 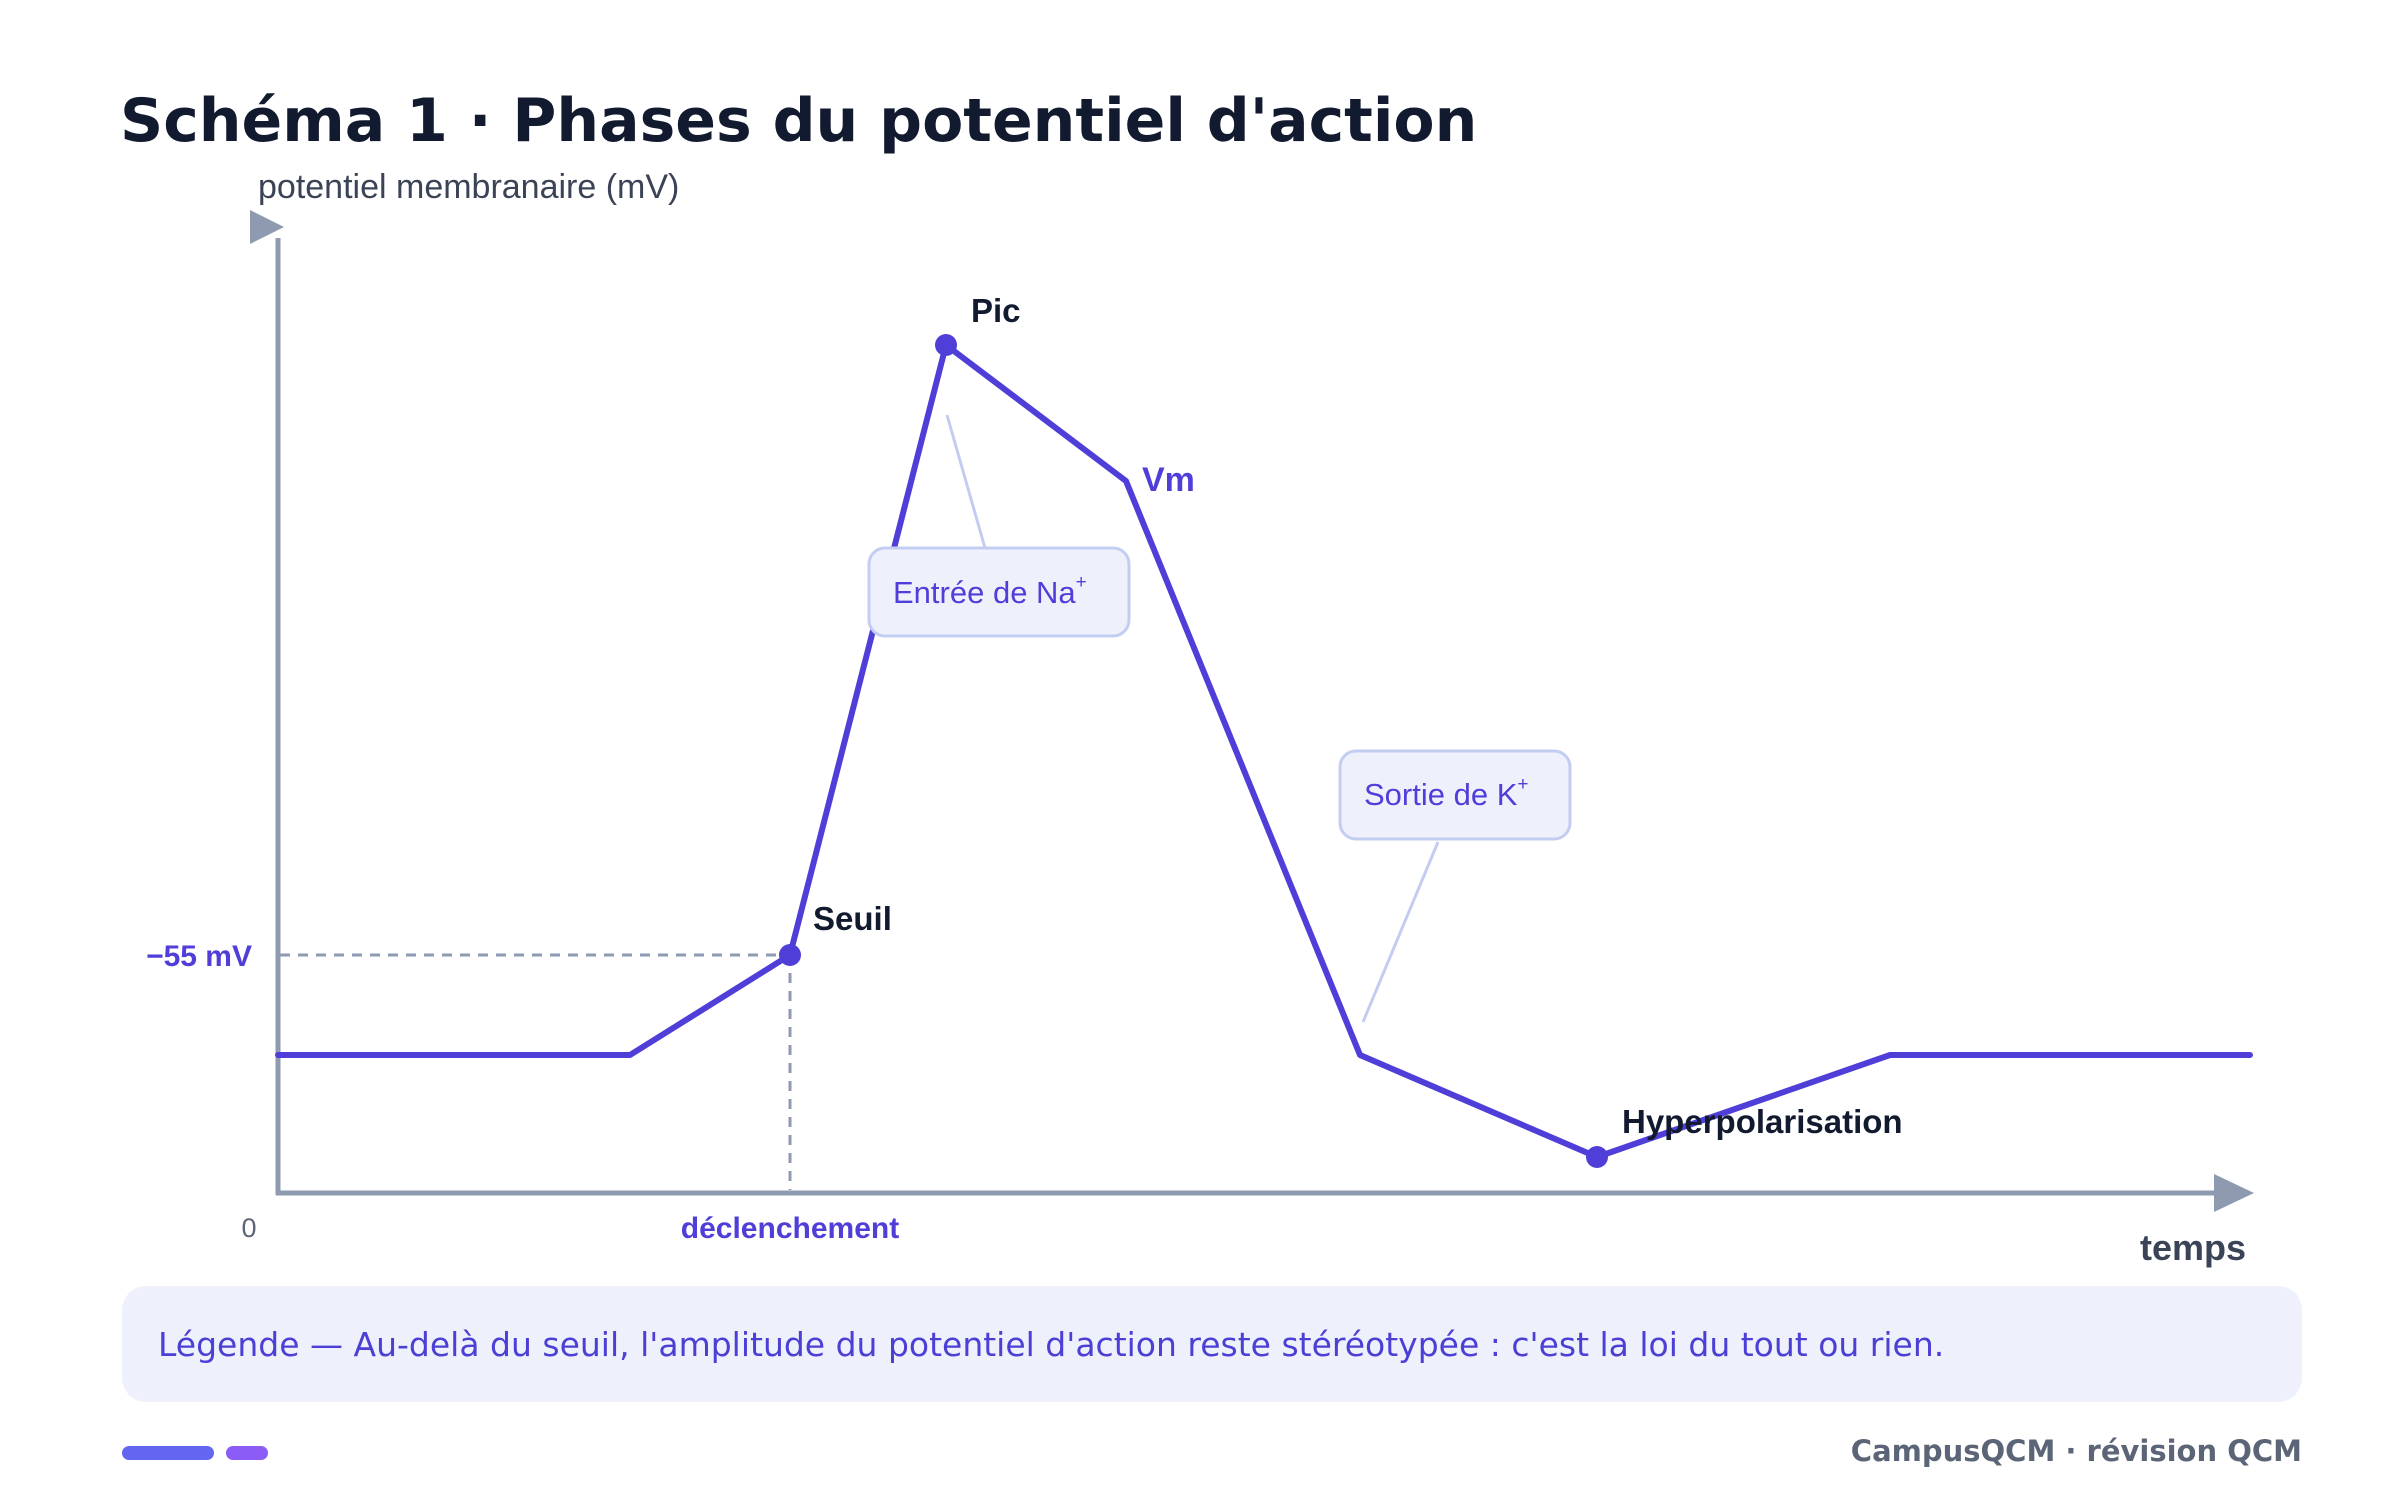 I want to click on curve-label: Vm, so click(x=1168, y=480).